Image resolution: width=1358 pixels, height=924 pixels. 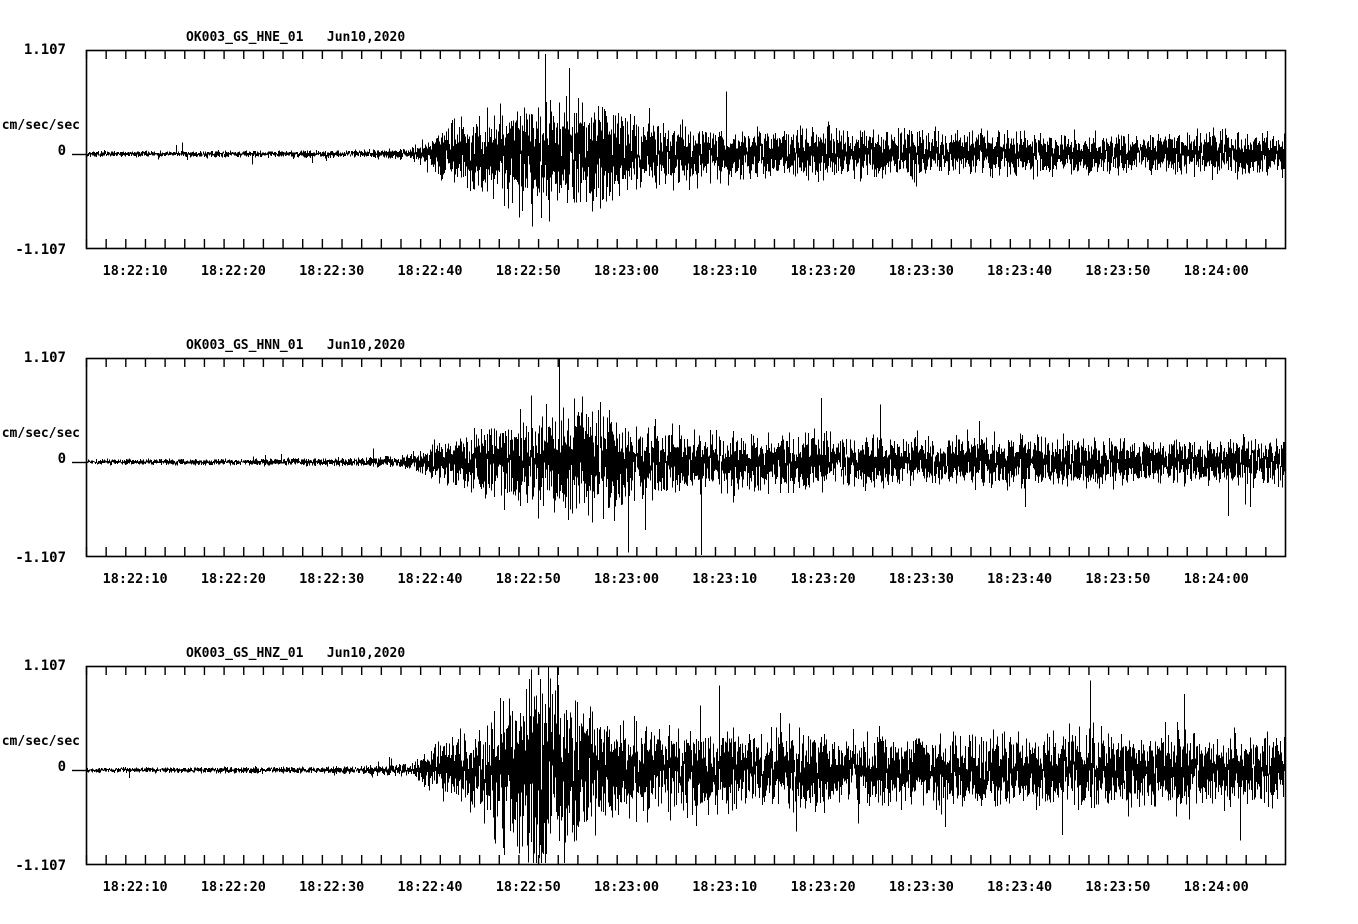 I want to click on y-tick-min-hnz: -1.107, so click(x=40, y=866).